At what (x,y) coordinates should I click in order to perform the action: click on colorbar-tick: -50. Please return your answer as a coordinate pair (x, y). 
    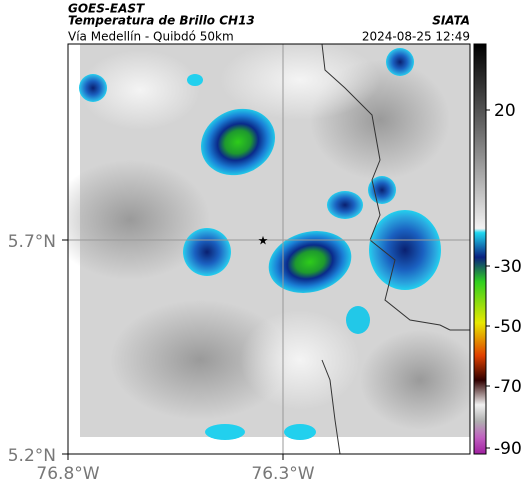
    Looking at the image, I should click on (508, 327).